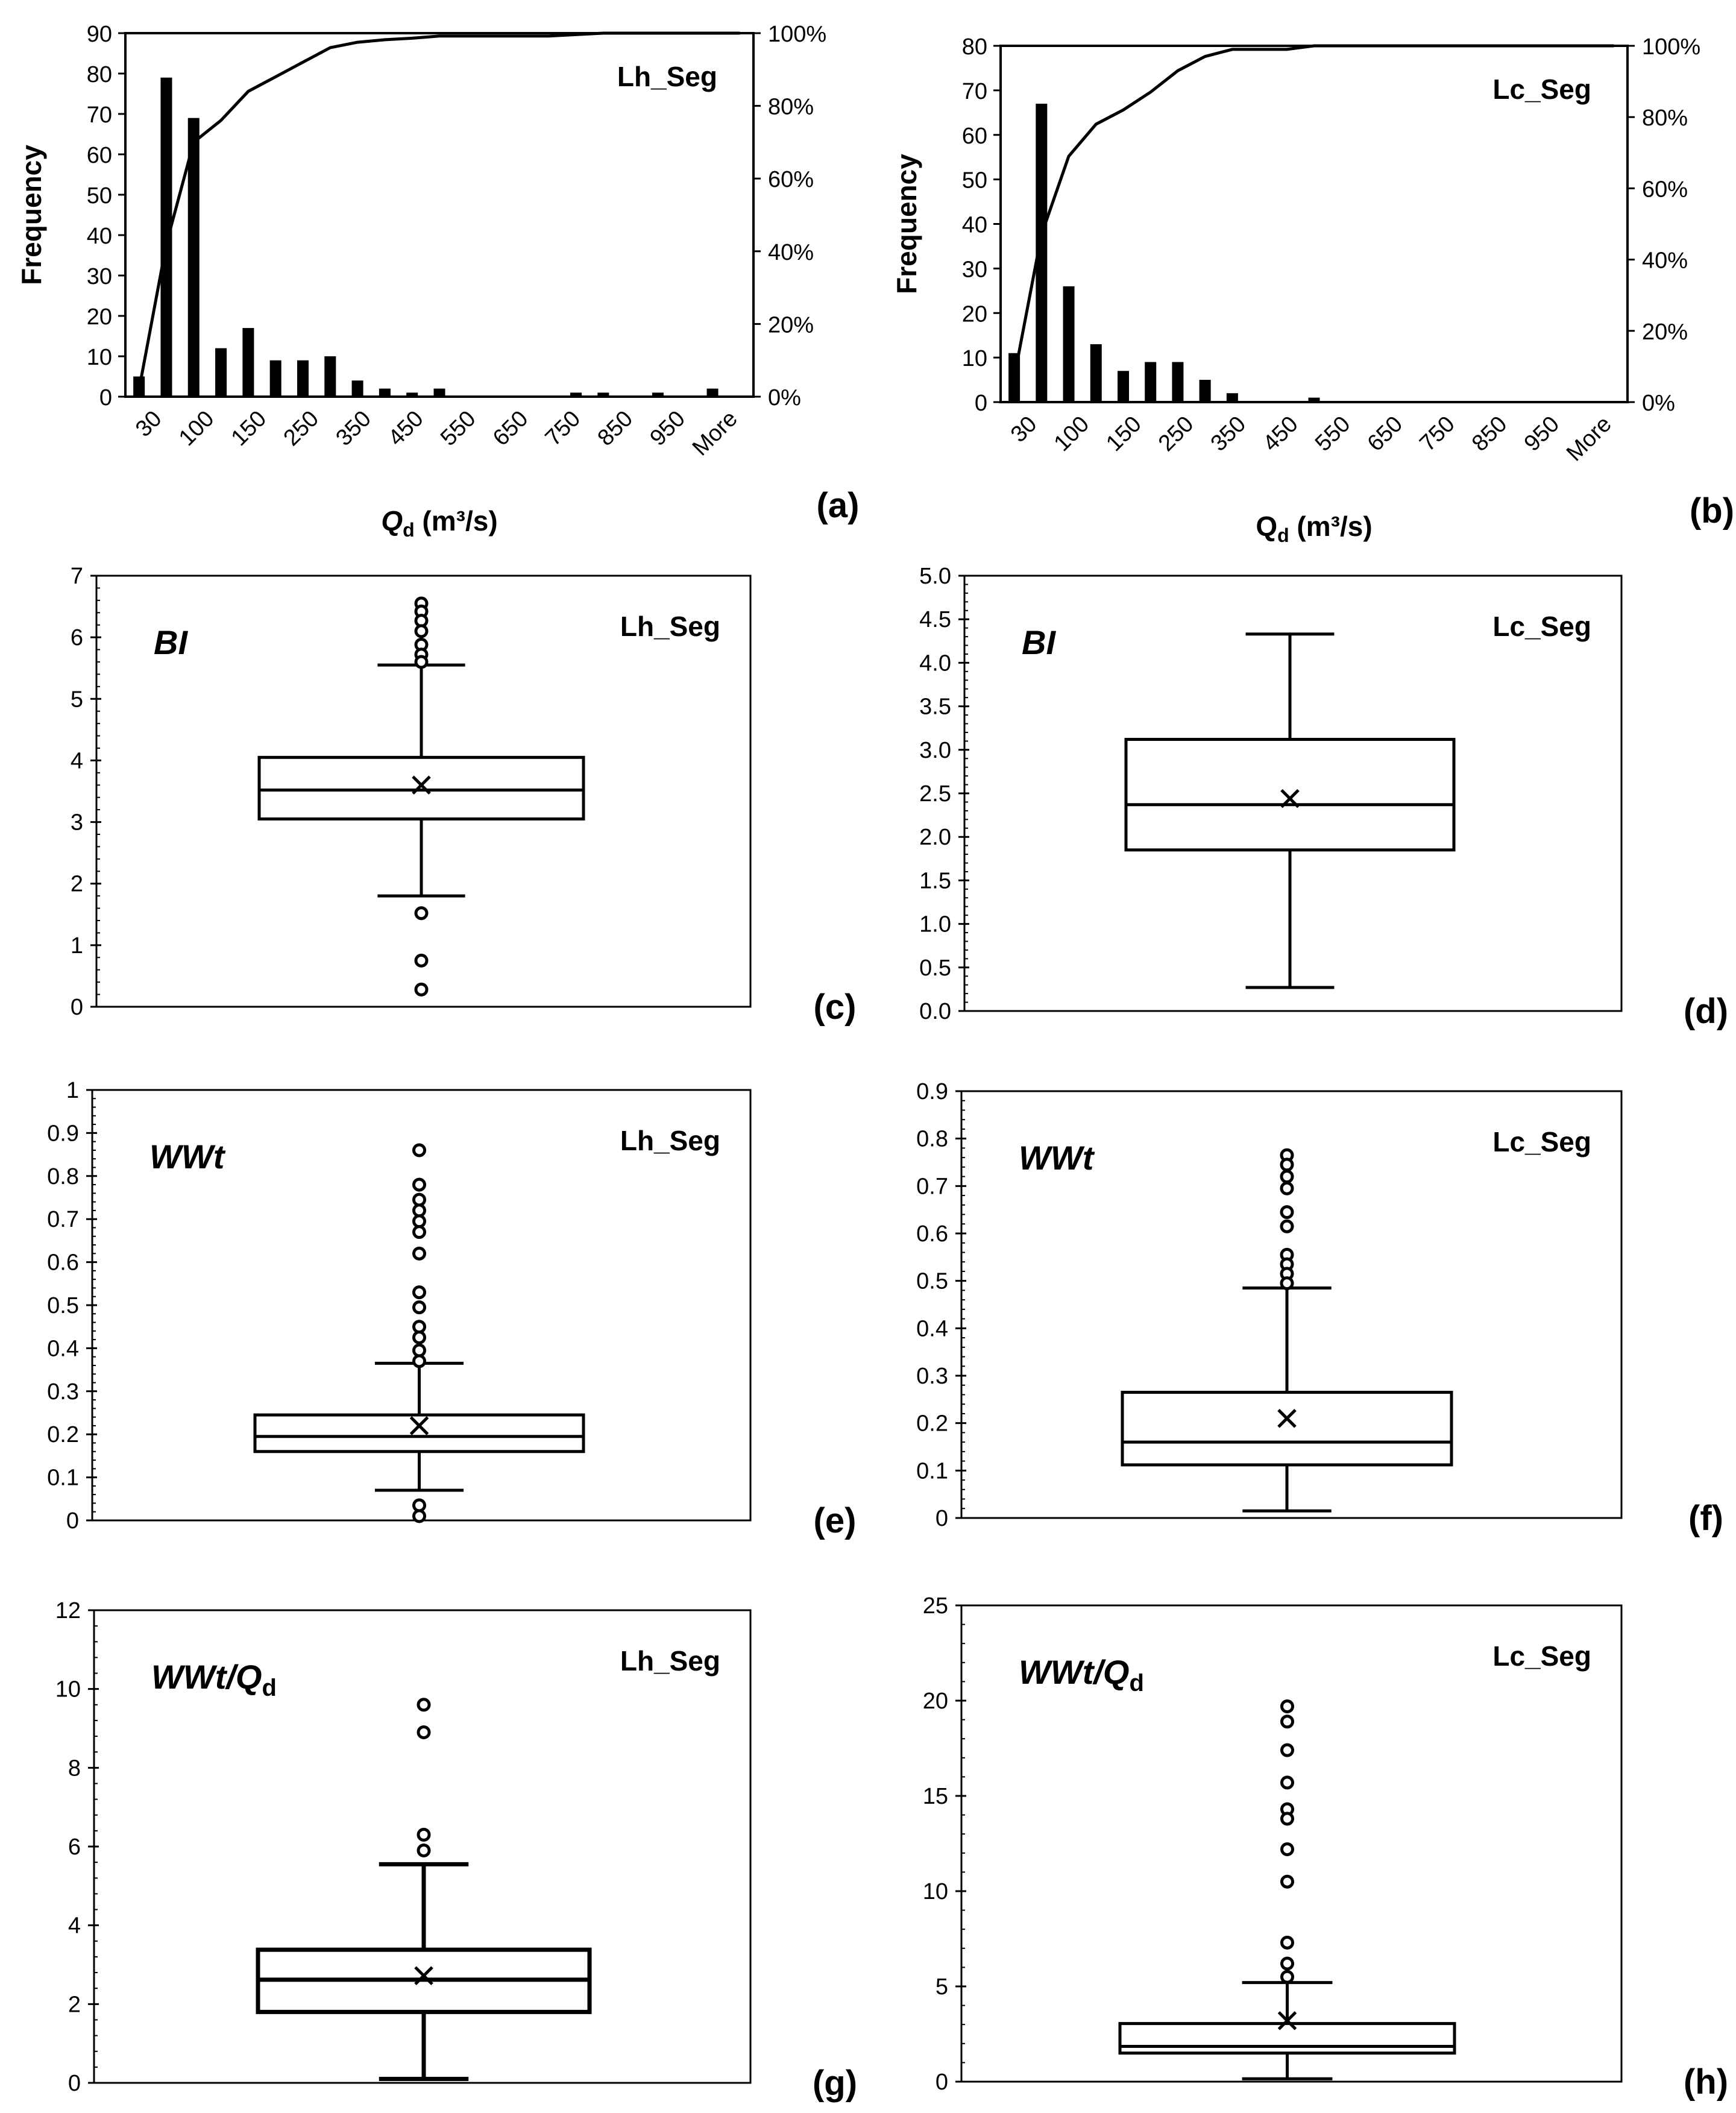  What do you see at coordinates (835, 1007) in the screenshot?
I see `panel-label: (c)` at bounding box center [835, 1007].